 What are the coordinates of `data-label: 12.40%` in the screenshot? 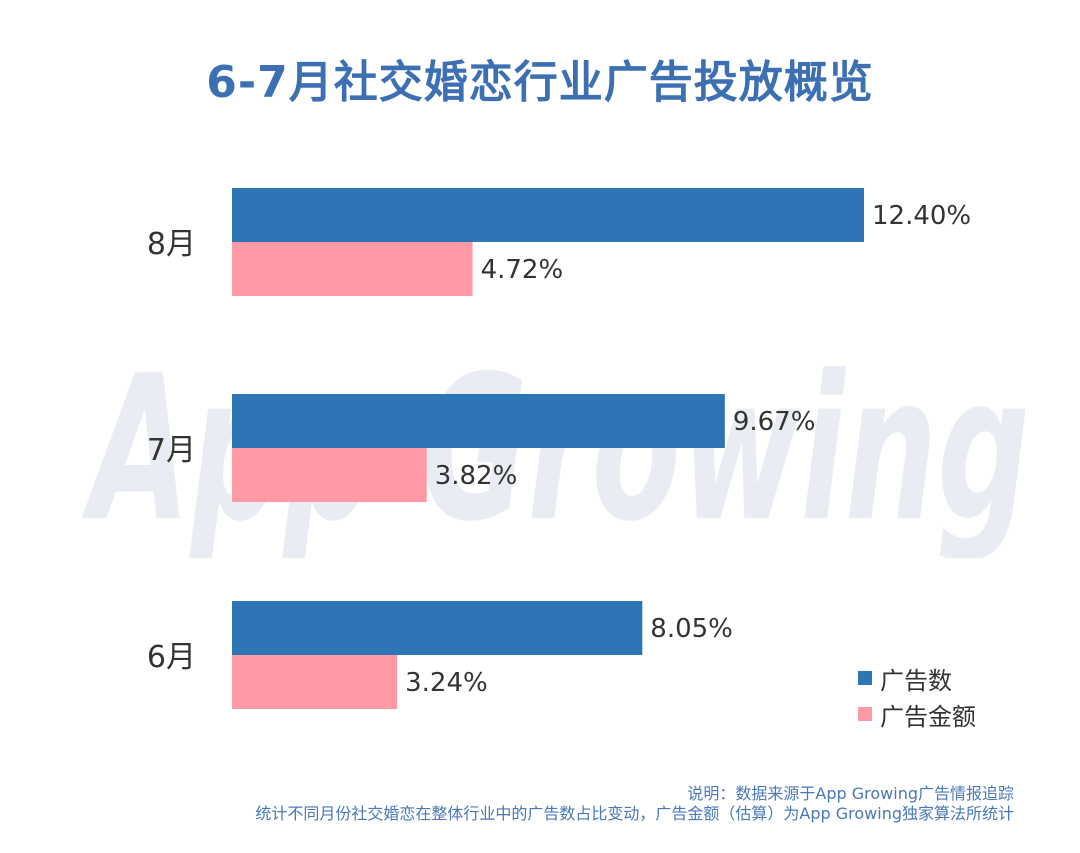 It's located at (921, 216).